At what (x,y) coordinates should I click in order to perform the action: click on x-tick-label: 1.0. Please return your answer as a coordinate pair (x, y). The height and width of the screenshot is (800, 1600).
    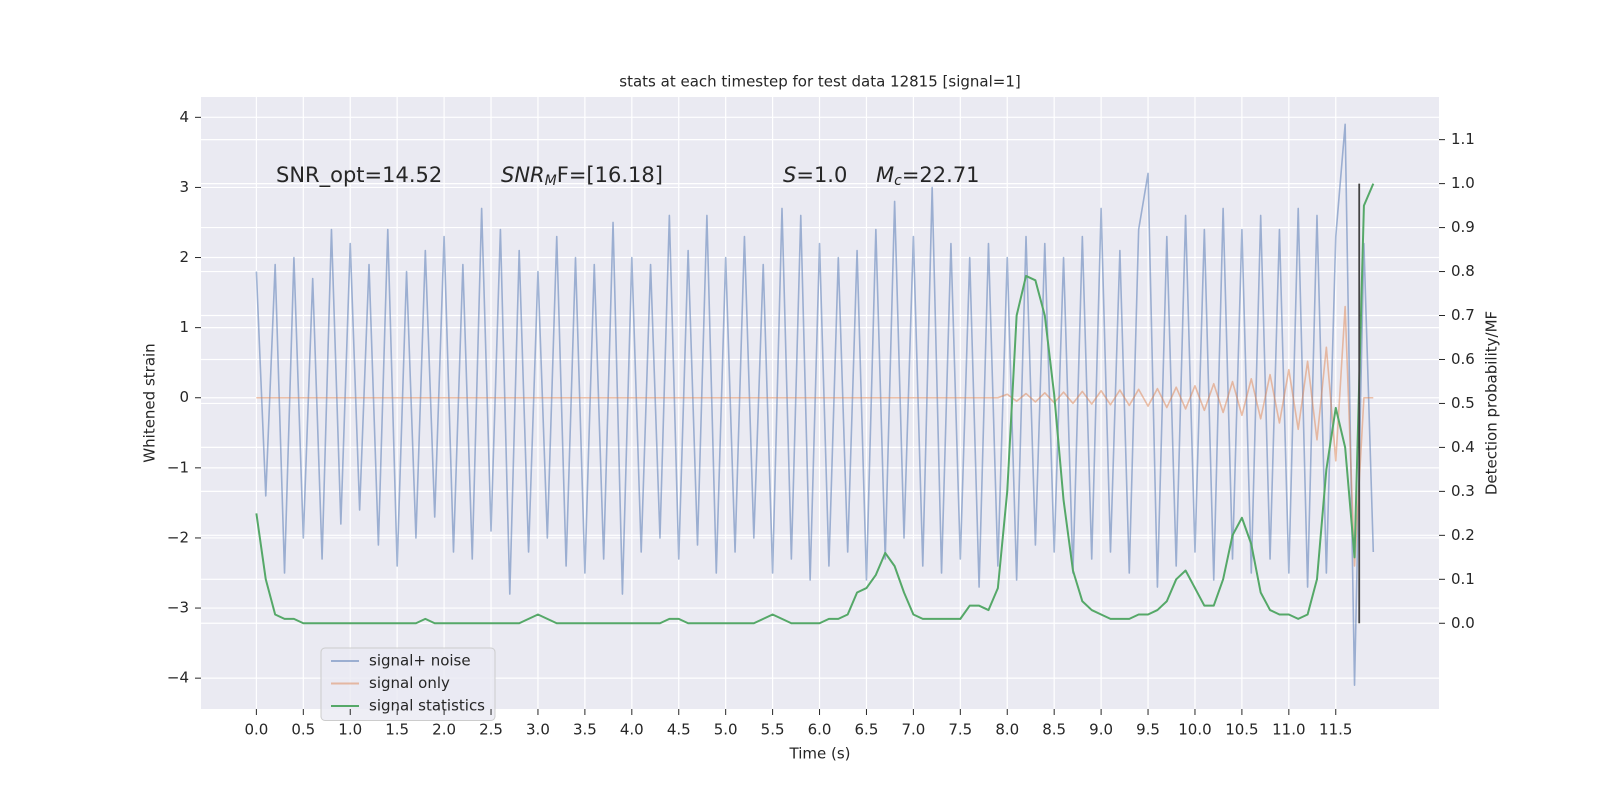
    Looking at the image, I should click on (350, 730).